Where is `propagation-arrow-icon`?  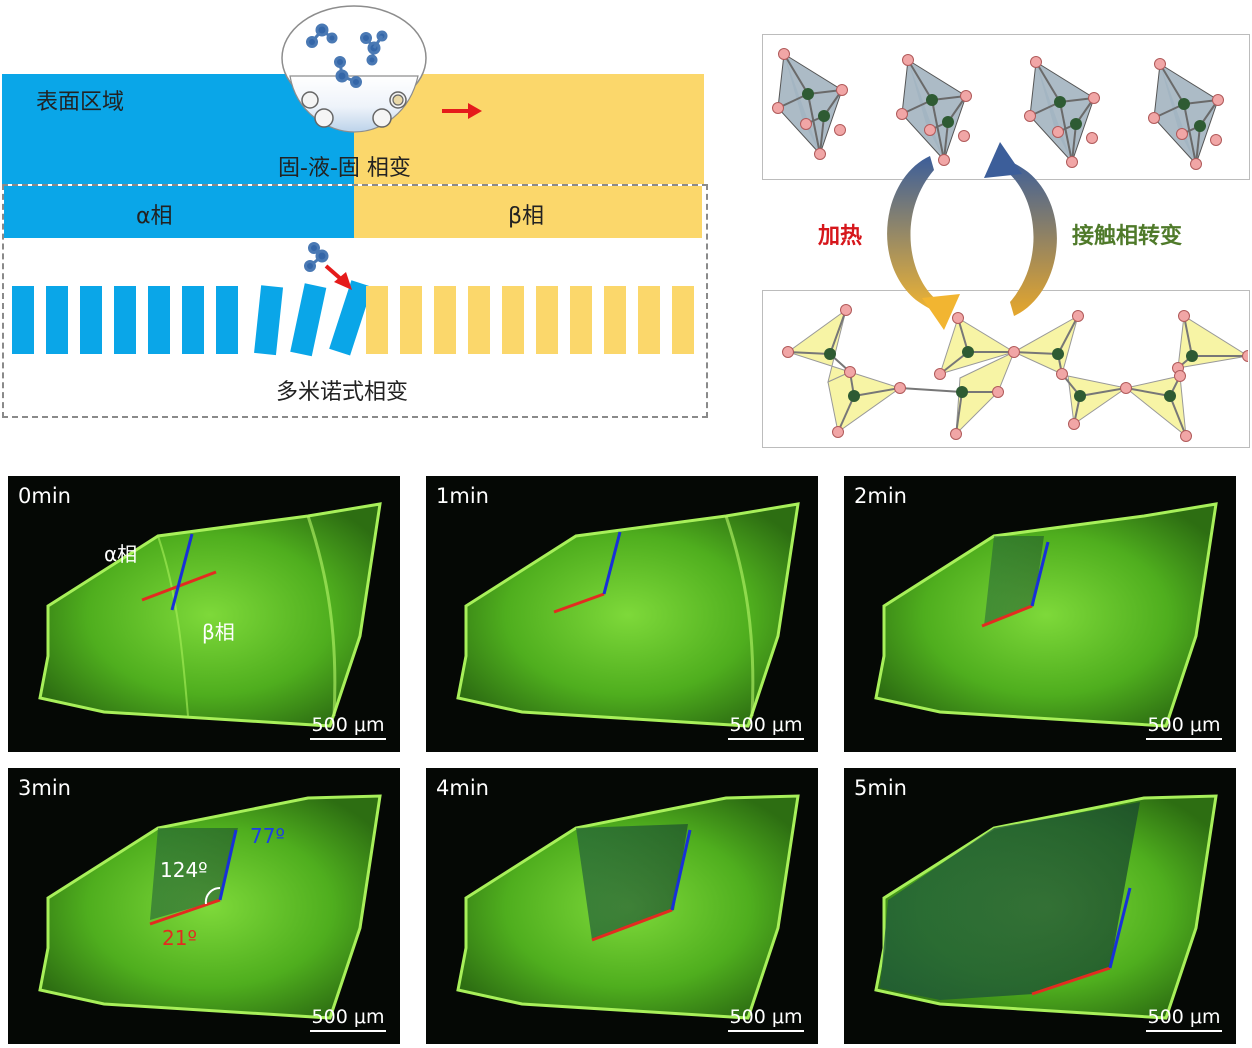
propagation-arrow-icon is located at coordinates (462, 111).